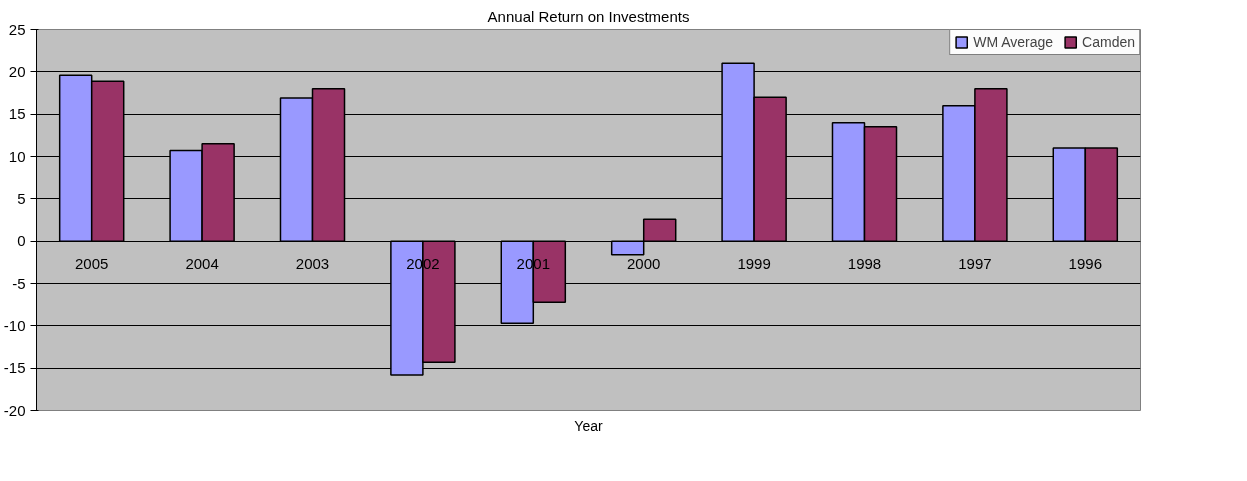 This screenshot has height=481, width=1247. I want to click on y-tick-label: -10, so click(14, 325).